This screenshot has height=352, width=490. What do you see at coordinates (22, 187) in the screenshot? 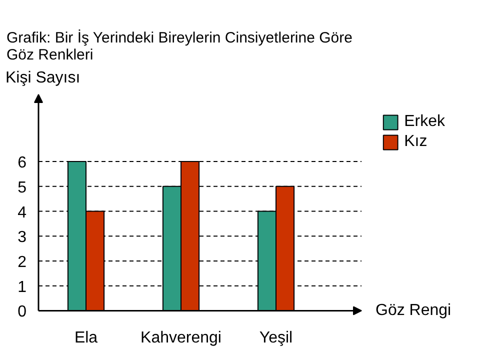
I see `y-tick-label: 5` at bounding box center [22, 187].